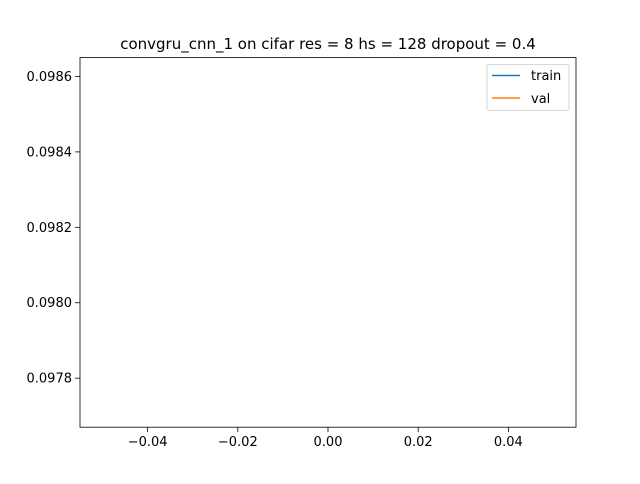 Image resolution: width=640 pixels, height=484 pixels. Describe the element at coordinates (50, 379) in the screenshot. I see `y-tick-label: 0.0978` at that location.